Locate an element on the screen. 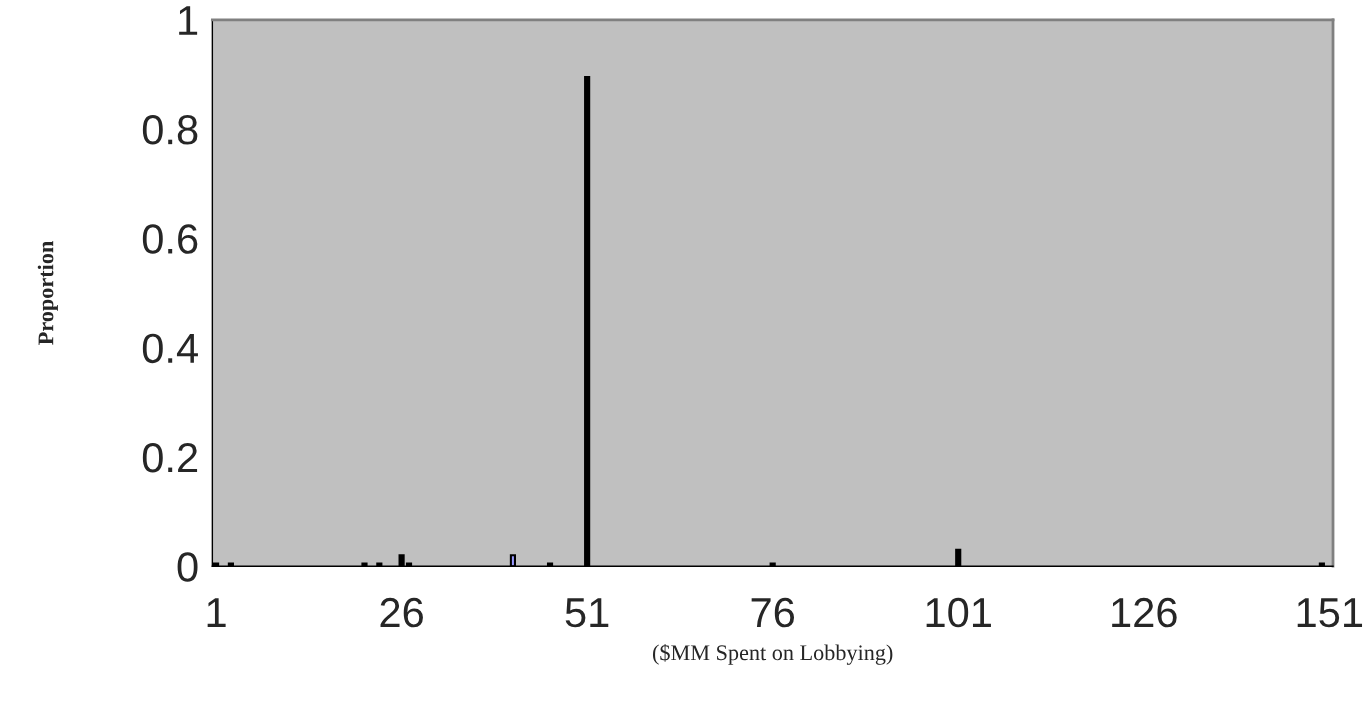  x-tick-label: 76 is located at coordinates (773, 612).